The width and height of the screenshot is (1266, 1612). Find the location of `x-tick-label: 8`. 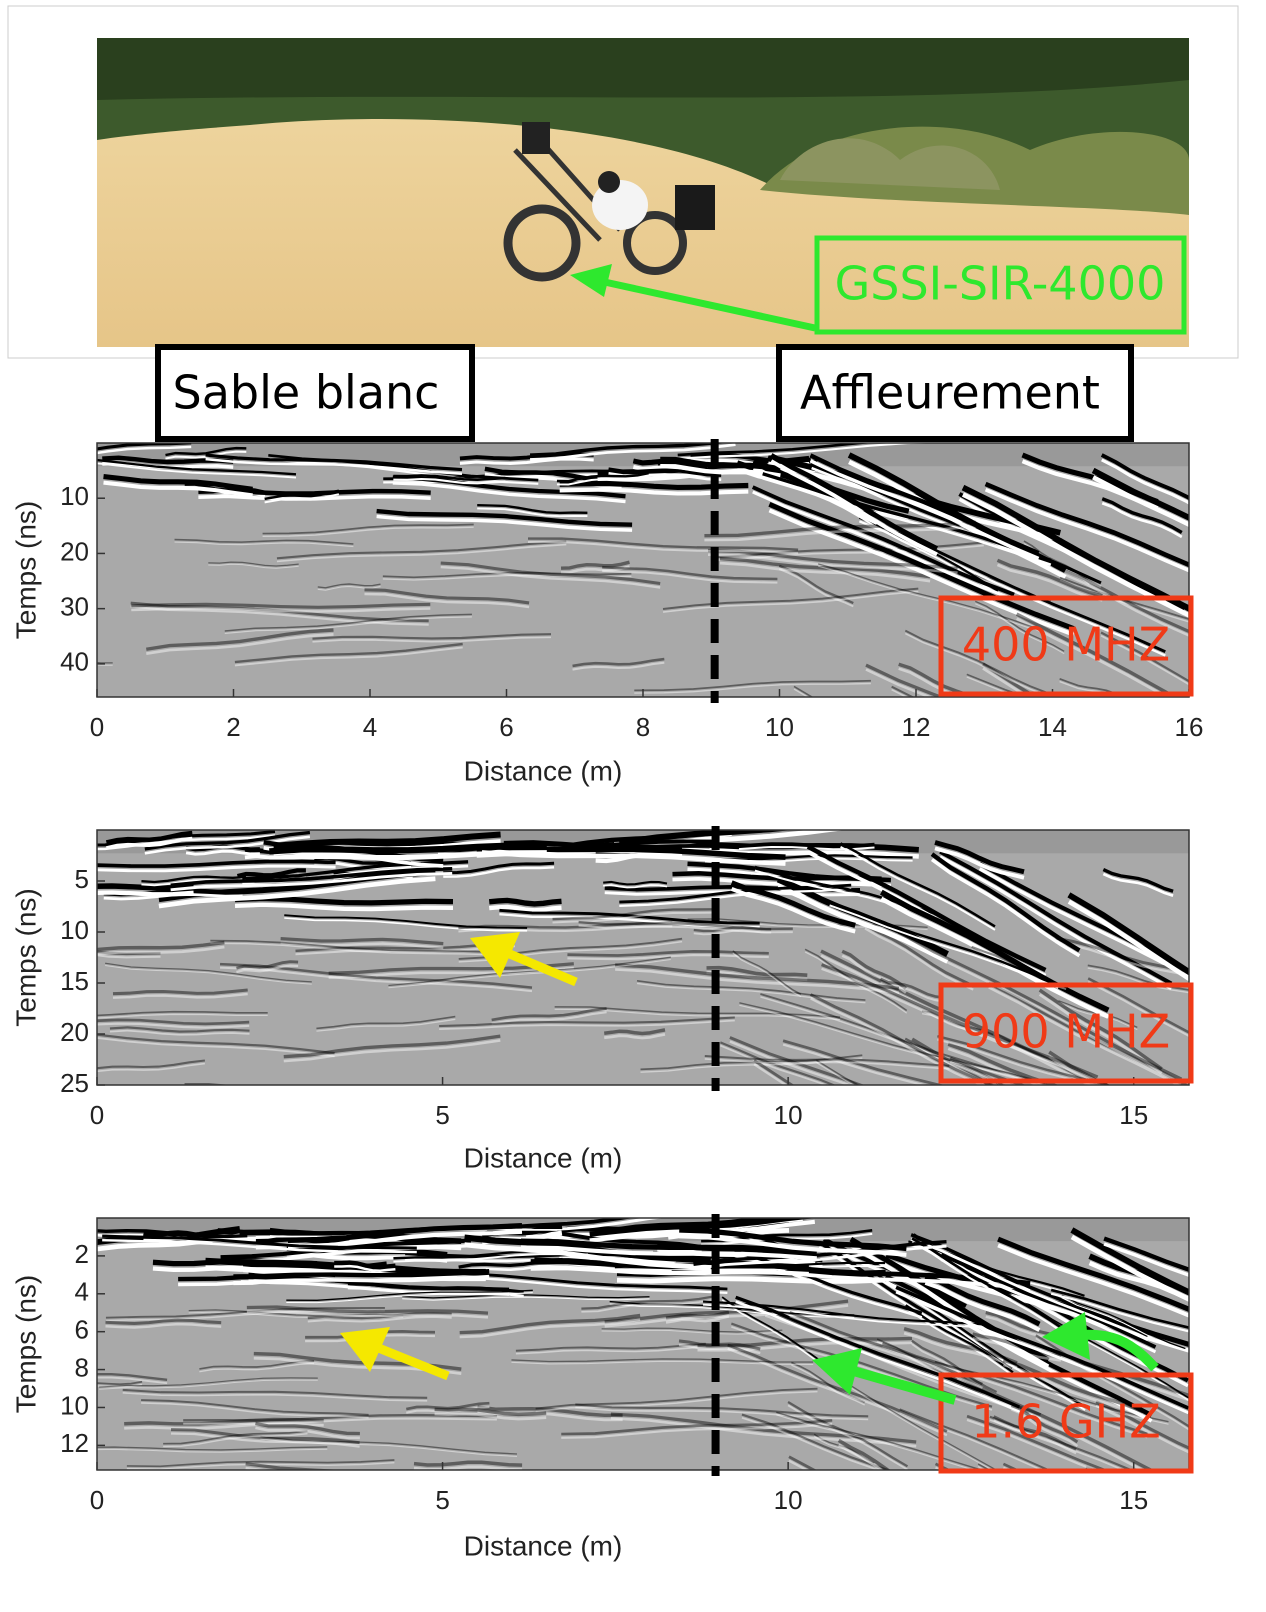

x-tick-label: 8 is located at coordinates (643, 727).